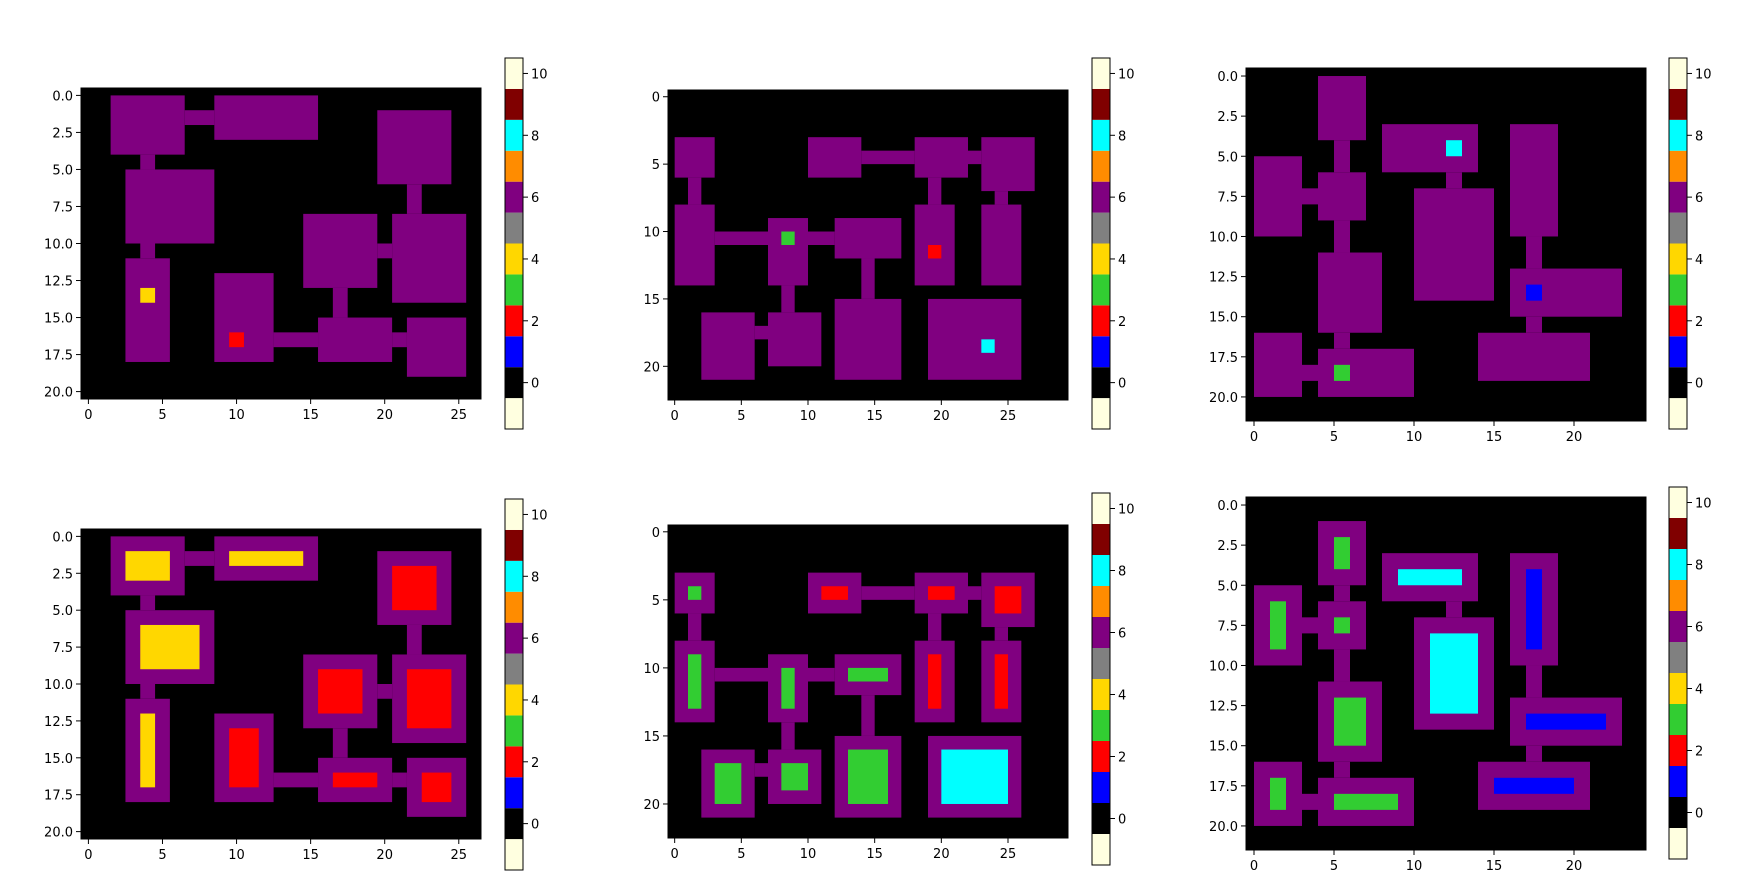 The image size is (1748, 896). I want to click on colorbar-tick-label: 6, so click(1699, 198).